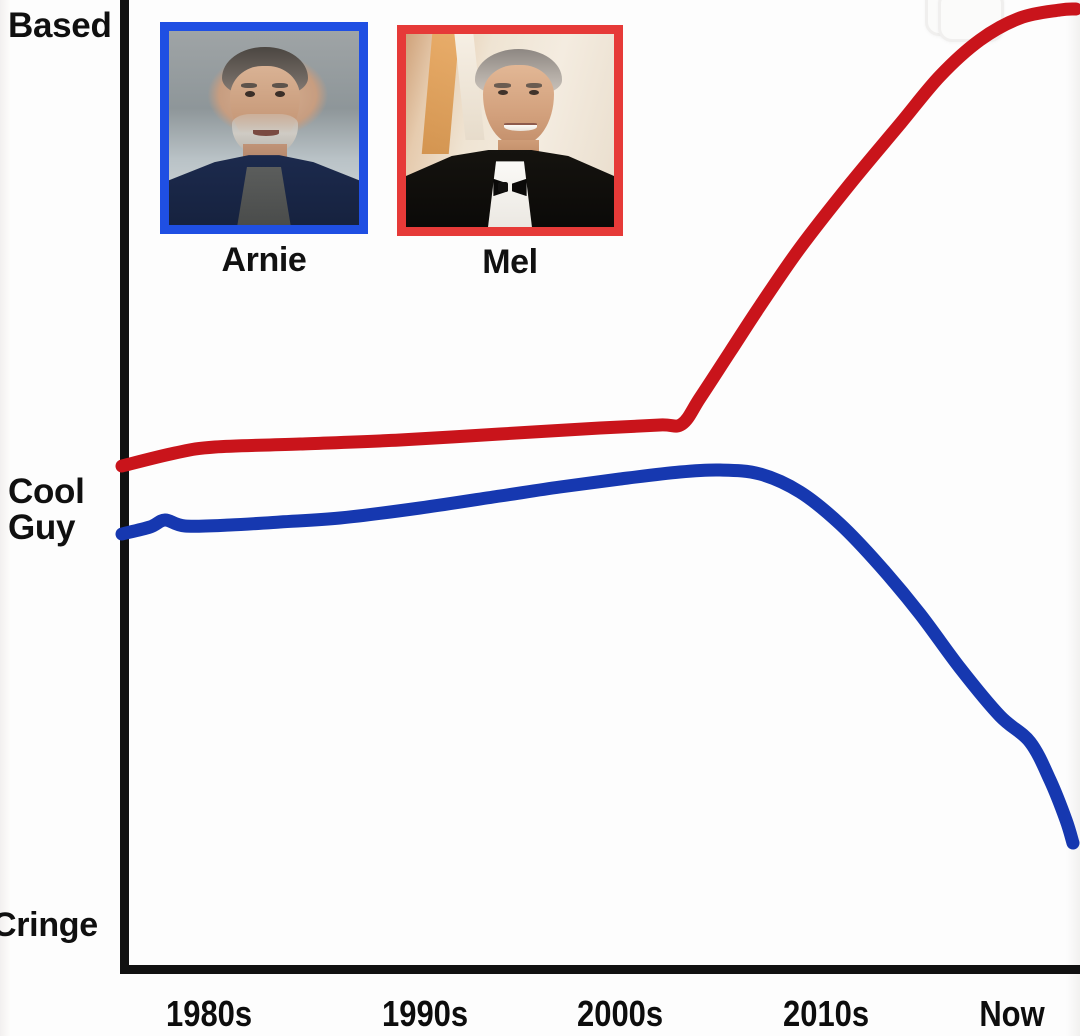  I want to click on y-axis-line, so click(124, 487).